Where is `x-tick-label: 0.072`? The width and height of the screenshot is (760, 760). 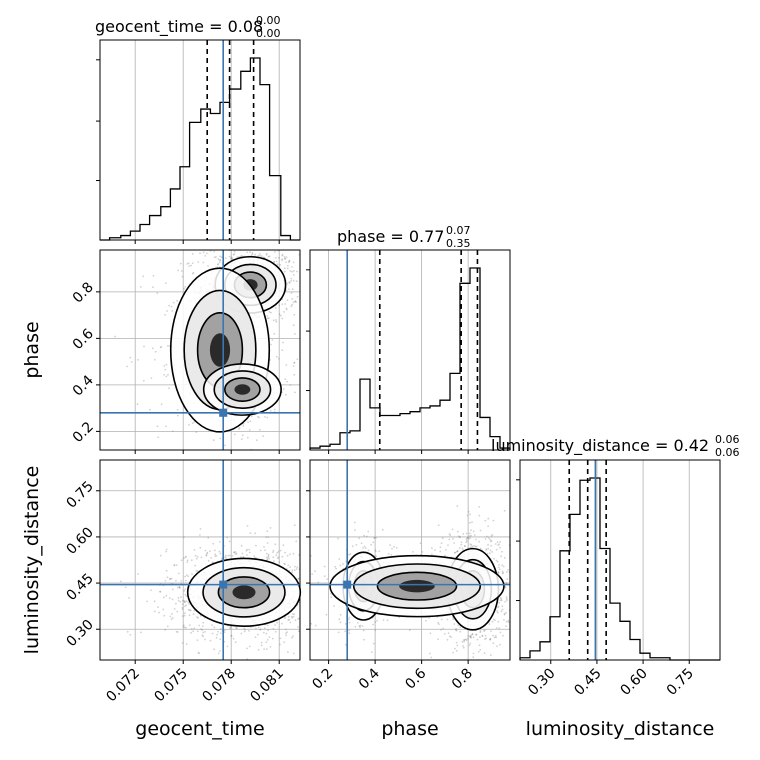 x-tick-label: 0.072 is located at coordinates (123, 686).